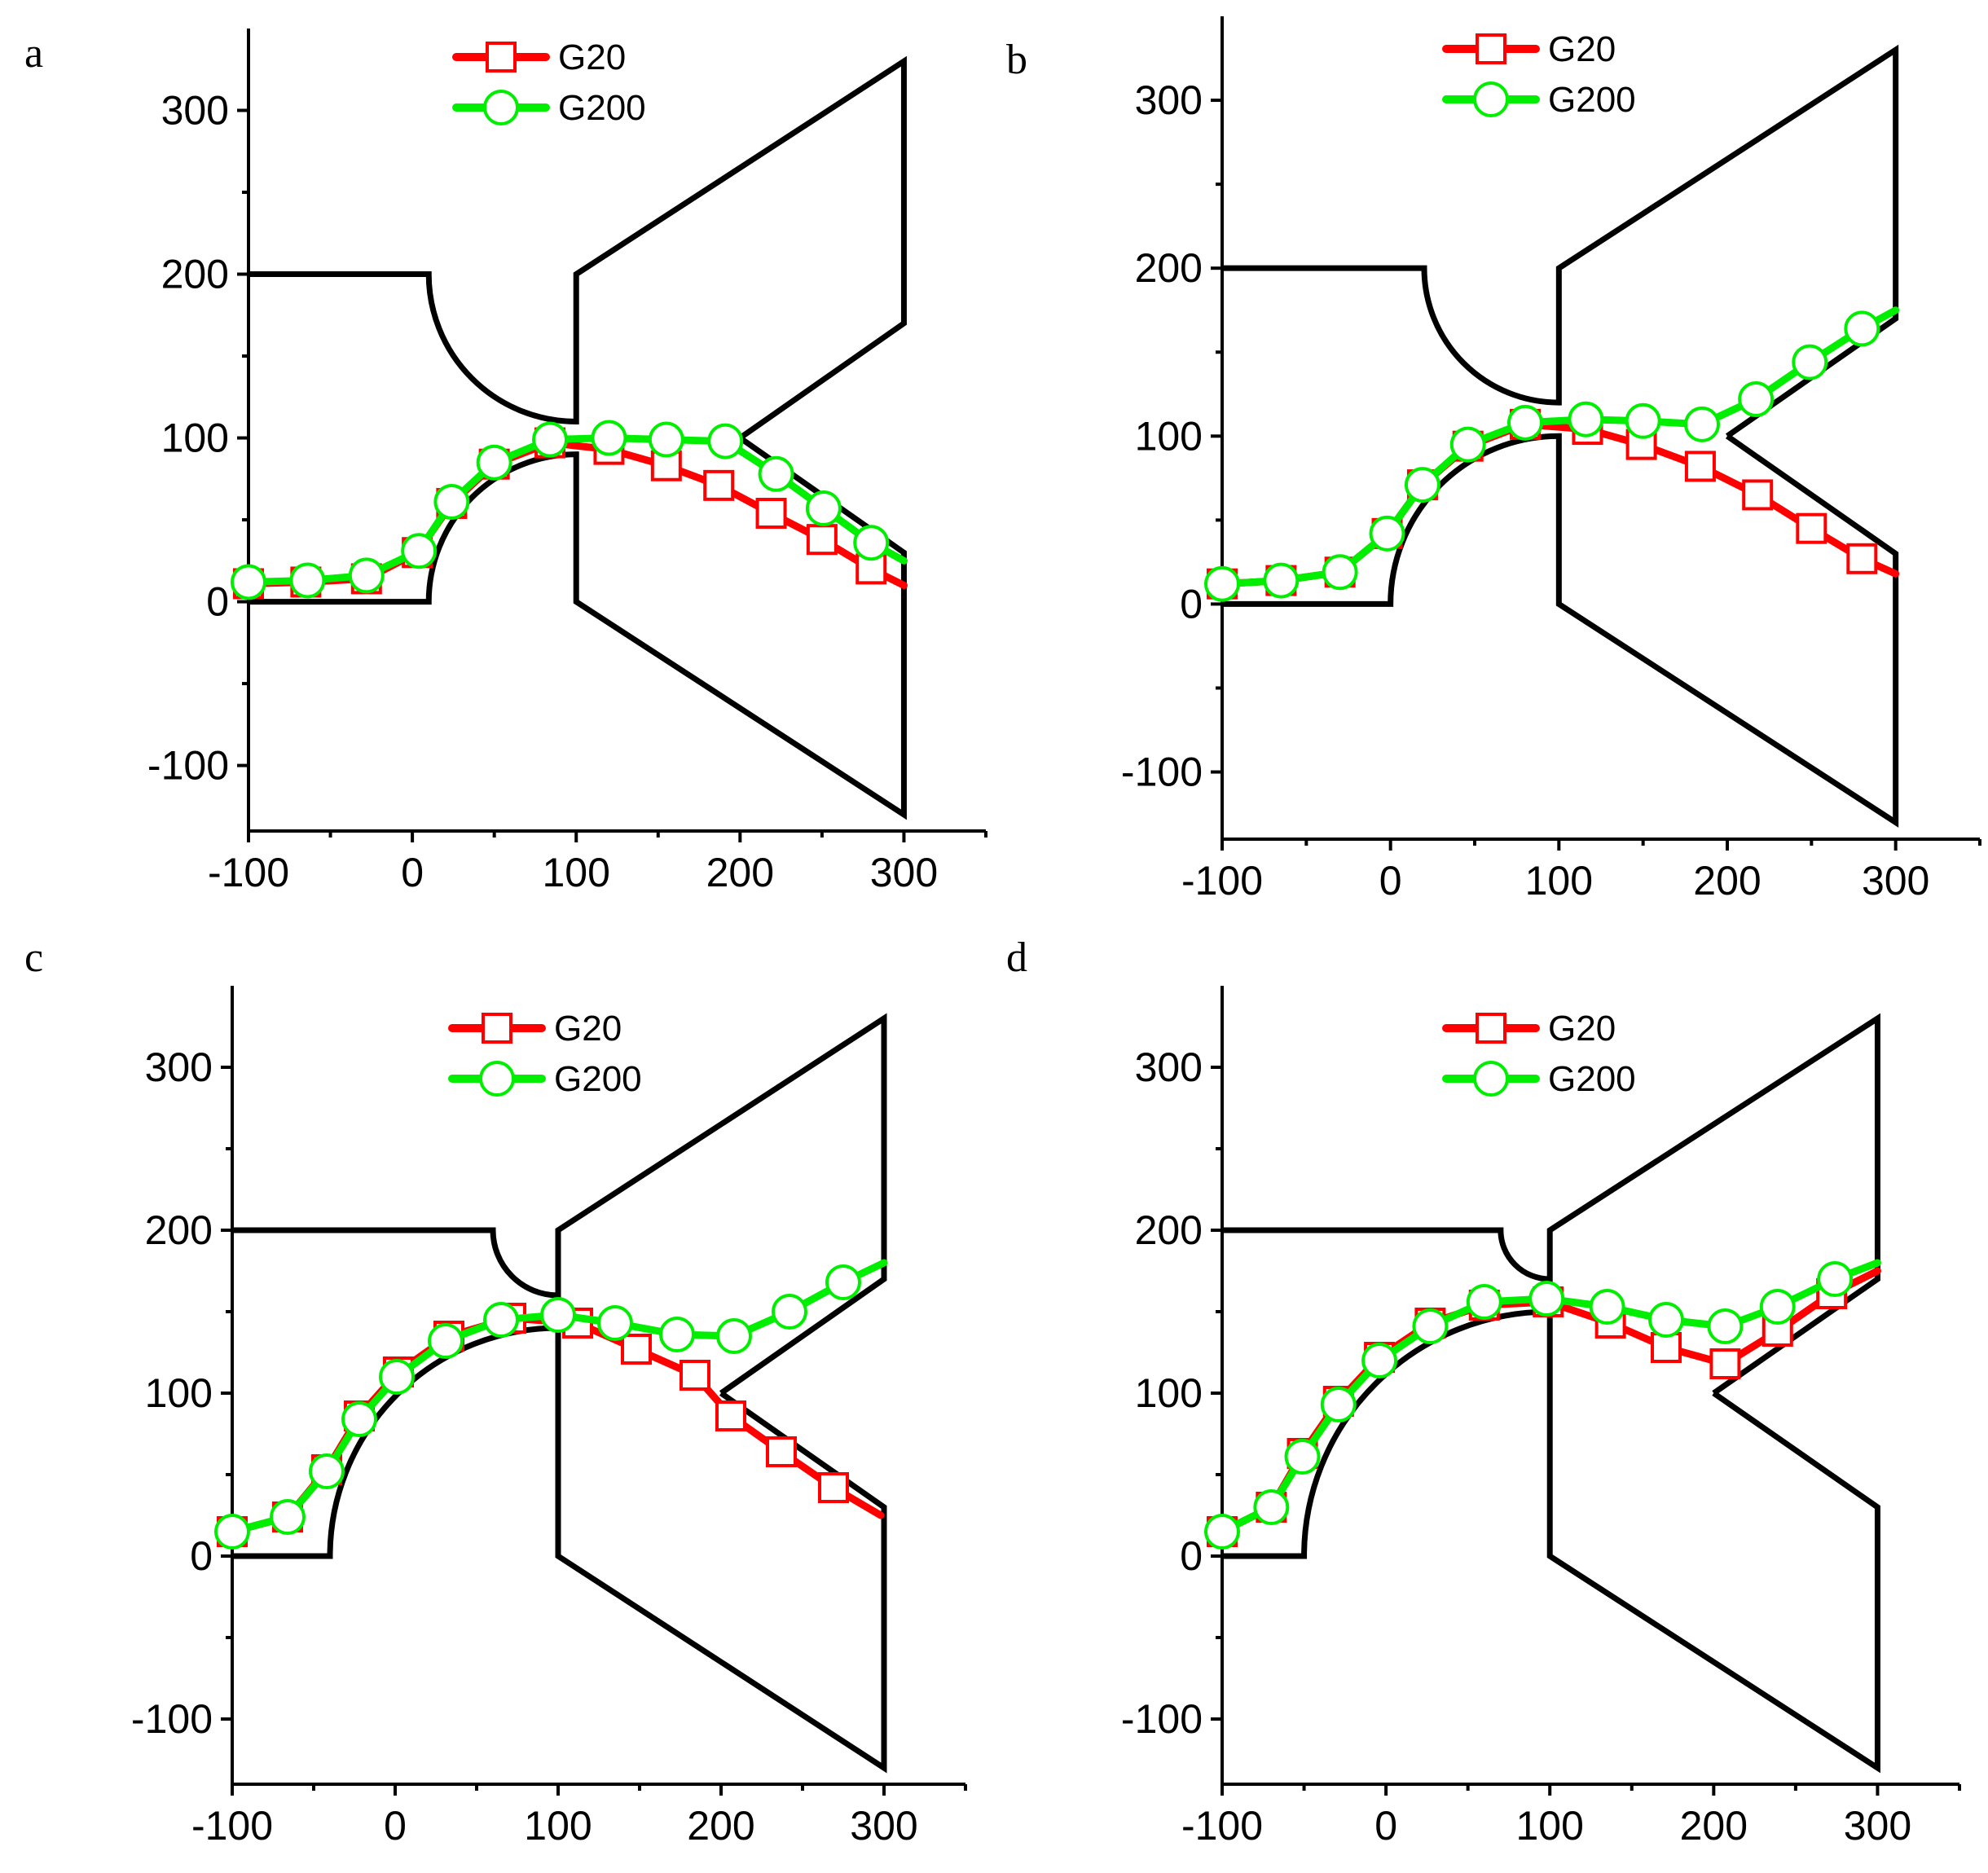 The width and height of the screenshot is (1988, 1873). What do you see at coordinates (1016, 958) in the screenshot?
I see `panel-letter: d` at bounding box center [1016, 958].